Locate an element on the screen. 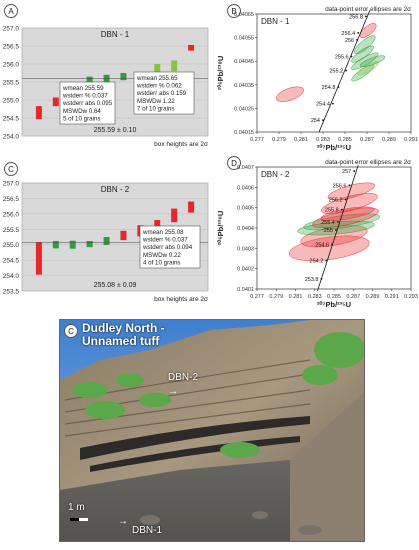 The width and height of the screenshot is (419, 550). y-tick-label: 0.04015 is located at coordinates (244, 133).